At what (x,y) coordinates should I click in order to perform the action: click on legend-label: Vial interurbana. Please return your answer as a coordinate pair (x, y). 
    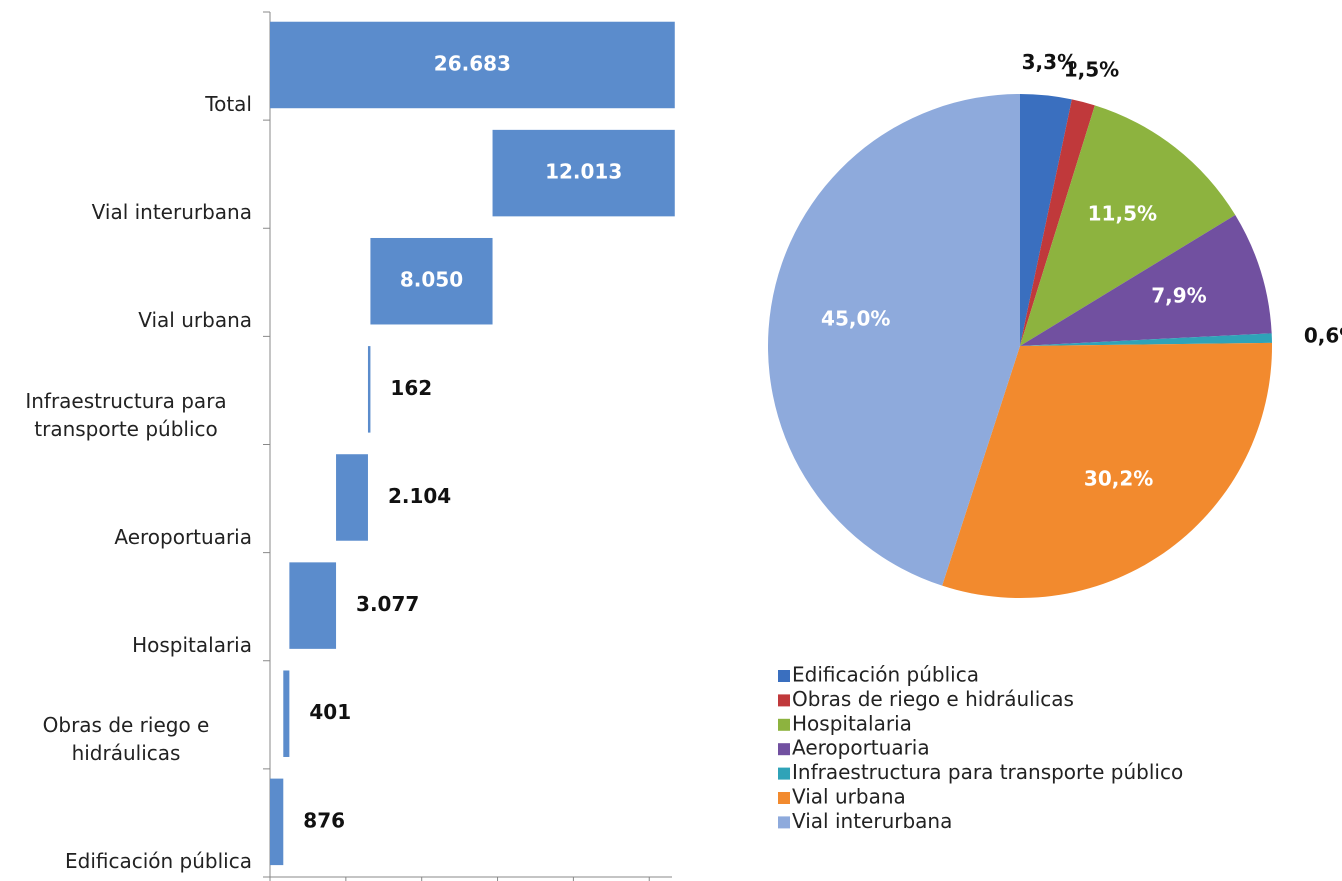
    Looking at the image, I should click on (872, 821).